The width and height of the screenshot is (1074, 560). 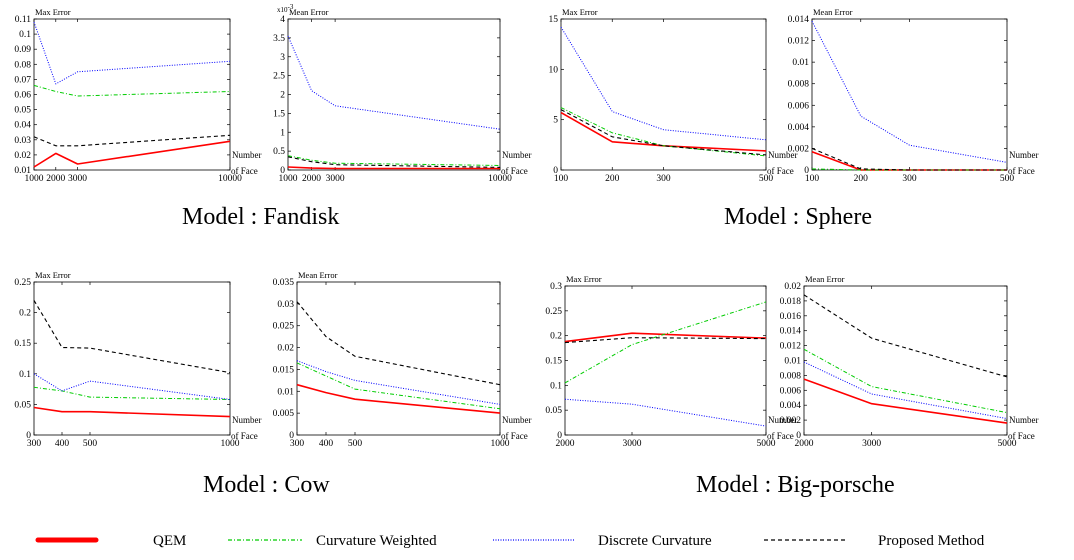 I want to click on legend-label: QEM, so click(x=169, y=541).